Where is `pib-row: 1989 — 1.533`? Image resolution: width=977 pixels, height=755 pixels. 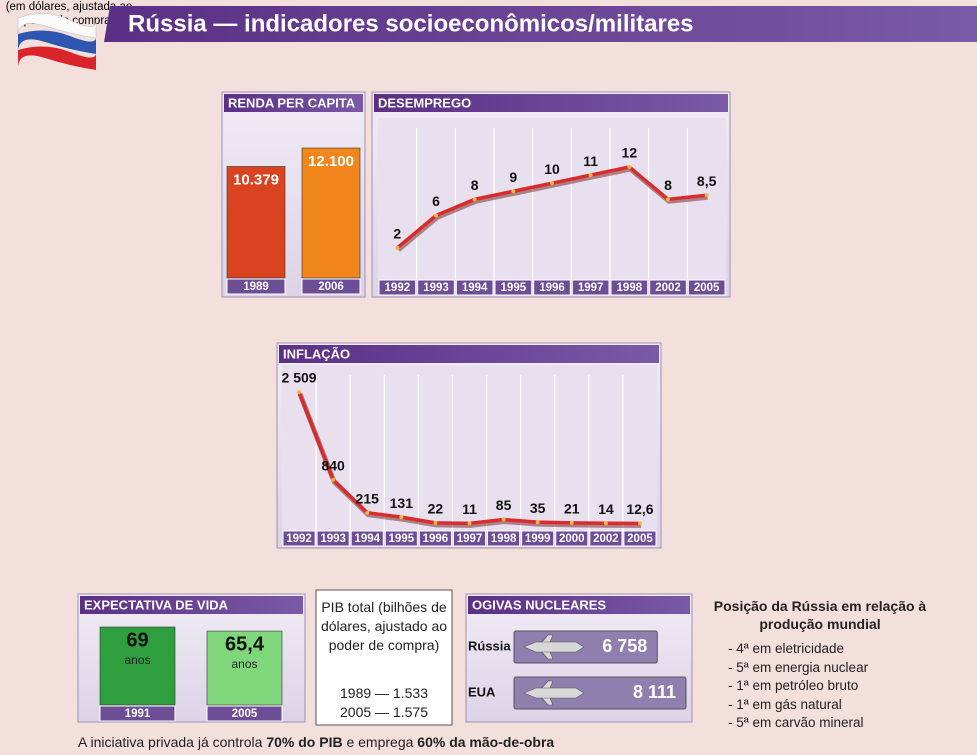 pib-row: 1989 — 1.533 is located at coordinates (384, 693).